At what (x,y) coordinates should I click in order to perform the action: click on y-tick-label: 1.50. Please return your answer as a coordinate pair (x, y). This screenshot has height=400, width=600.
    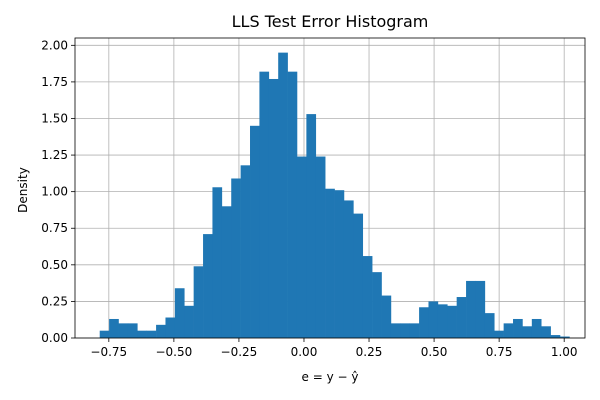
    Looking at the image, I should click on (54, 118).